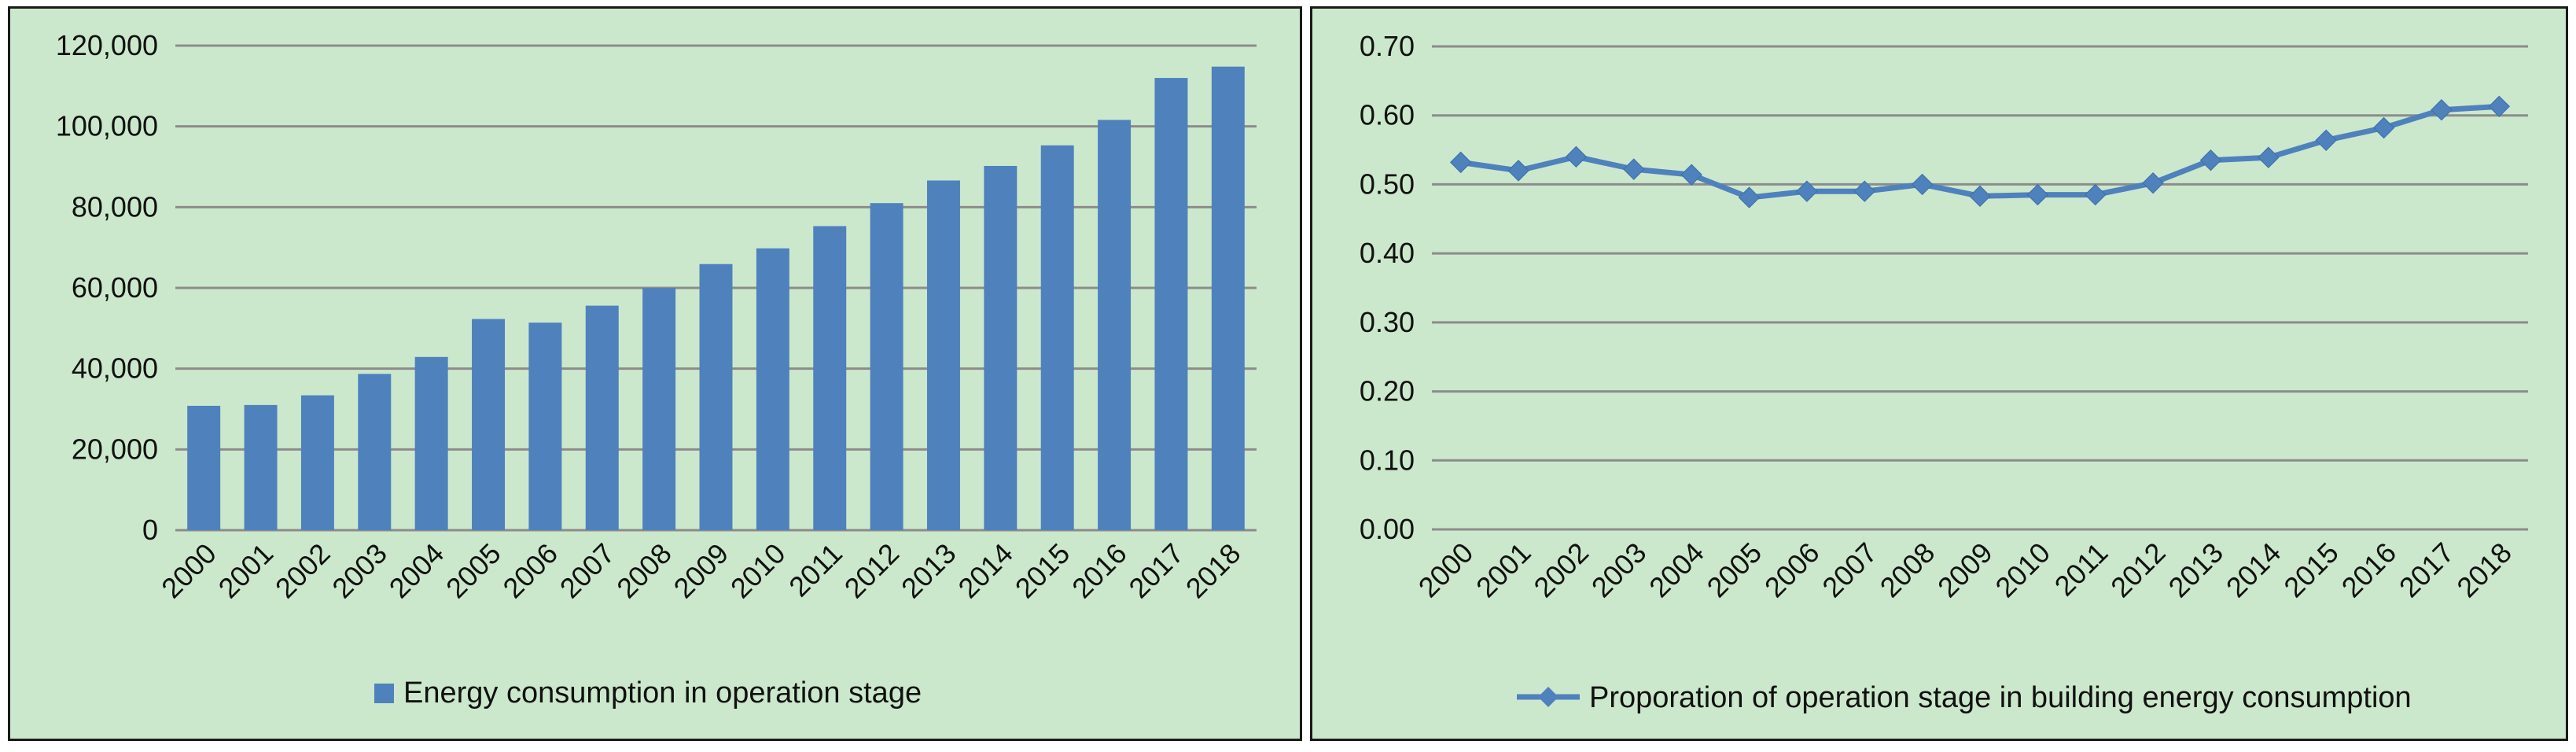 Image resolution: width=2576 pixels, height=752 pixels. I want to click on y-tick-label: 0.00, so click(1387, 529).